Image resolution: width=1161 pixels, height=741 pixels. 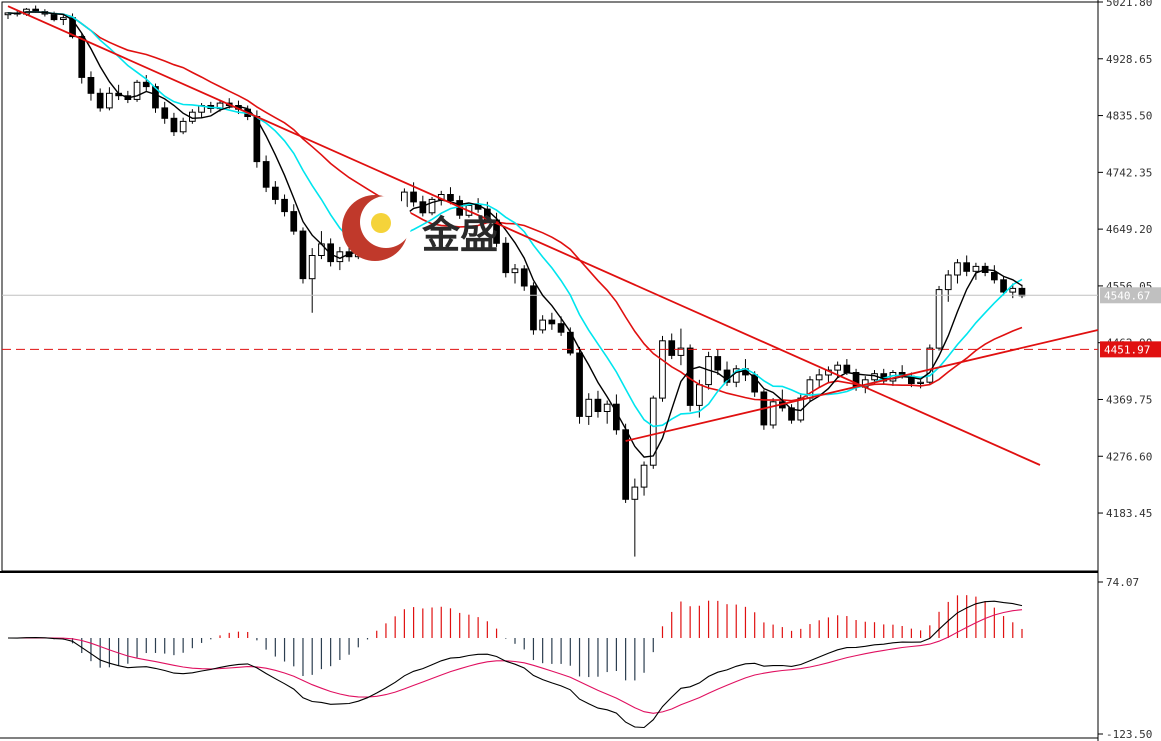 What do you see at coordinates (1129, 116) in the screenshot?
I see `price-tick-label: 4835.50` at bounding box center [1129, 116].